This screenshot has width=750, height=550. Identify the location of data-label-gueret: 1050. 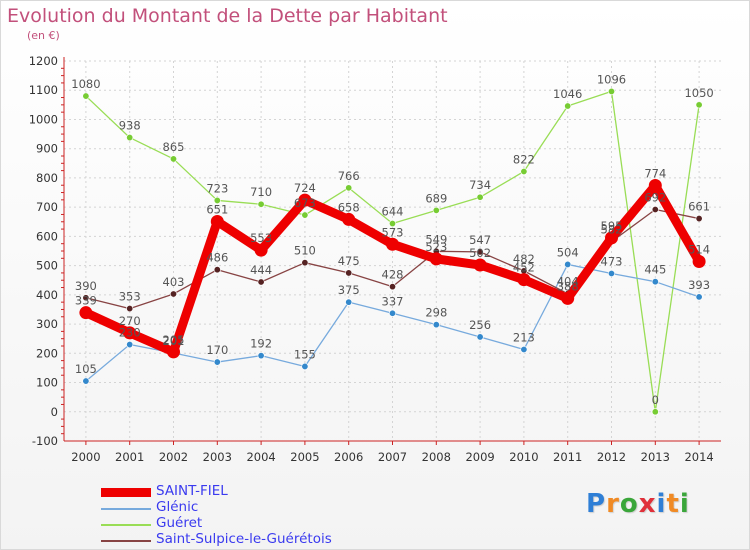
(698, 93).